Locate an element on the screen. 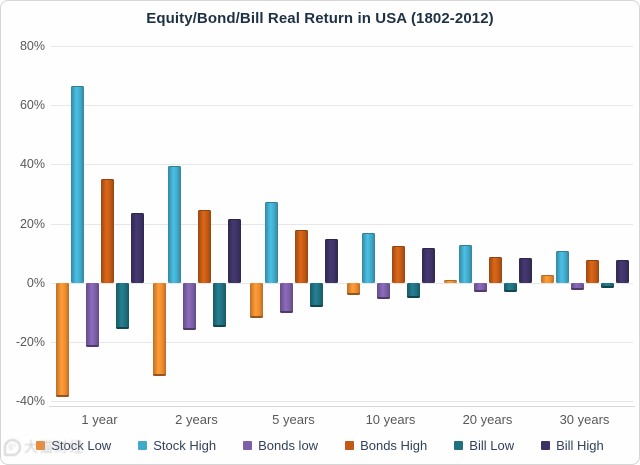 This screenshot has width=640, height=465. bar-stock-low-5-years is located at coordinates (256, 300).